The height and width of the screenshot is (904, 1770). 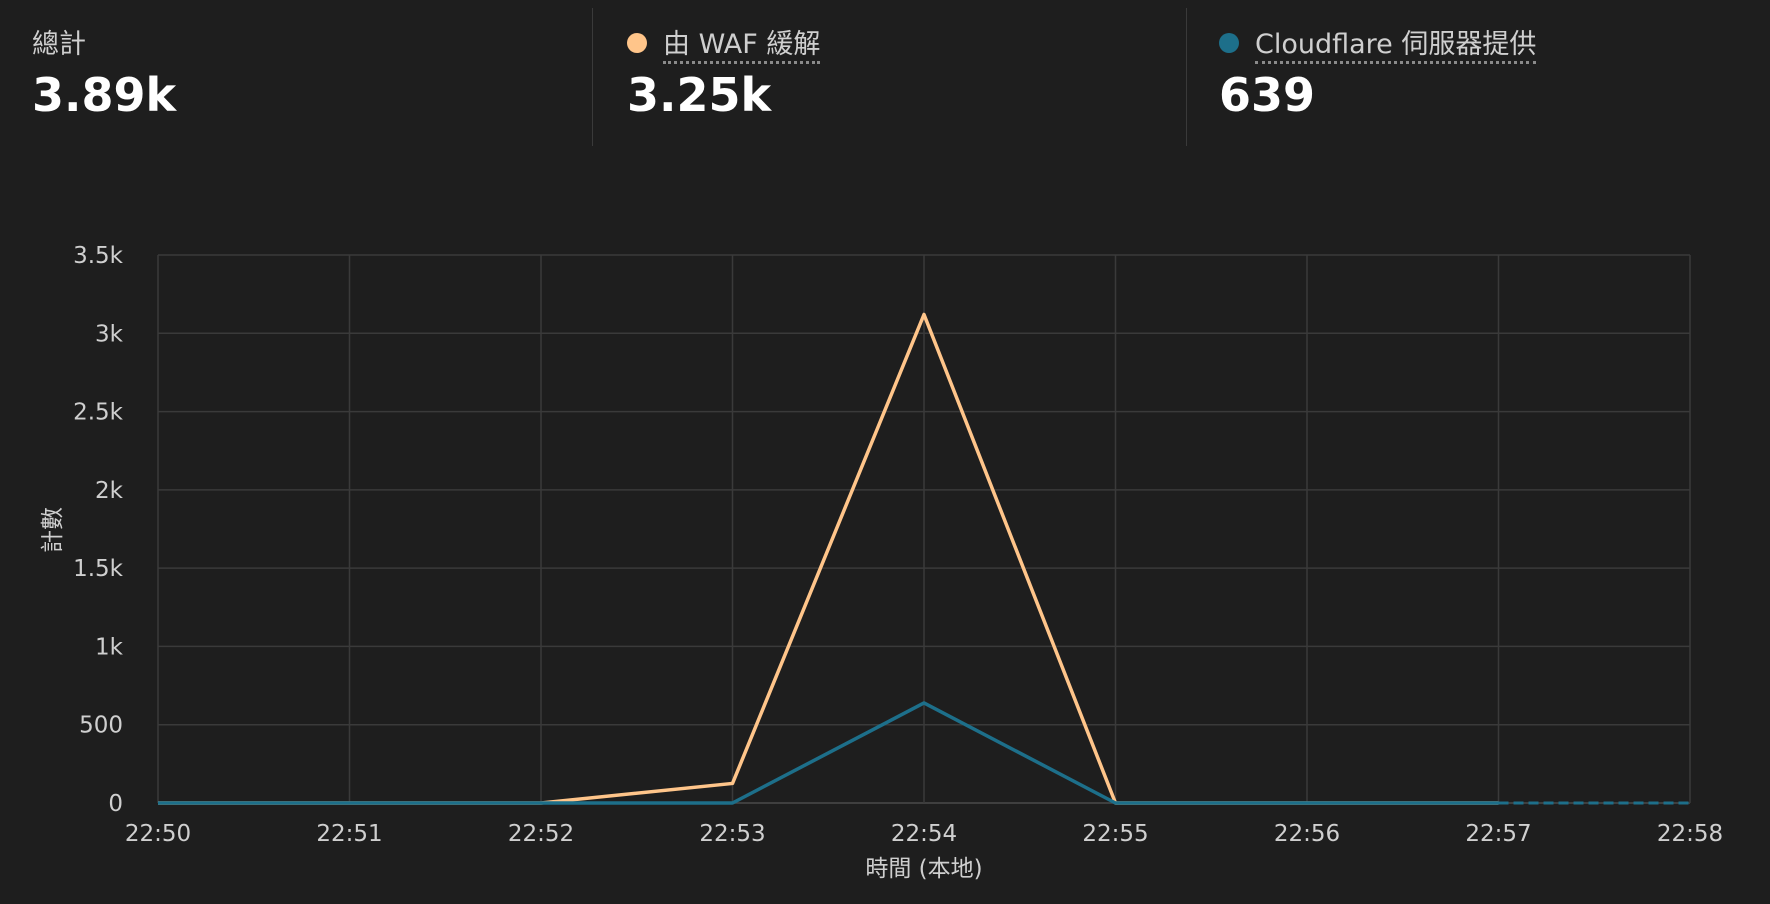 I want to click on y-axis-label: 計數, so click(x=53, y=530).